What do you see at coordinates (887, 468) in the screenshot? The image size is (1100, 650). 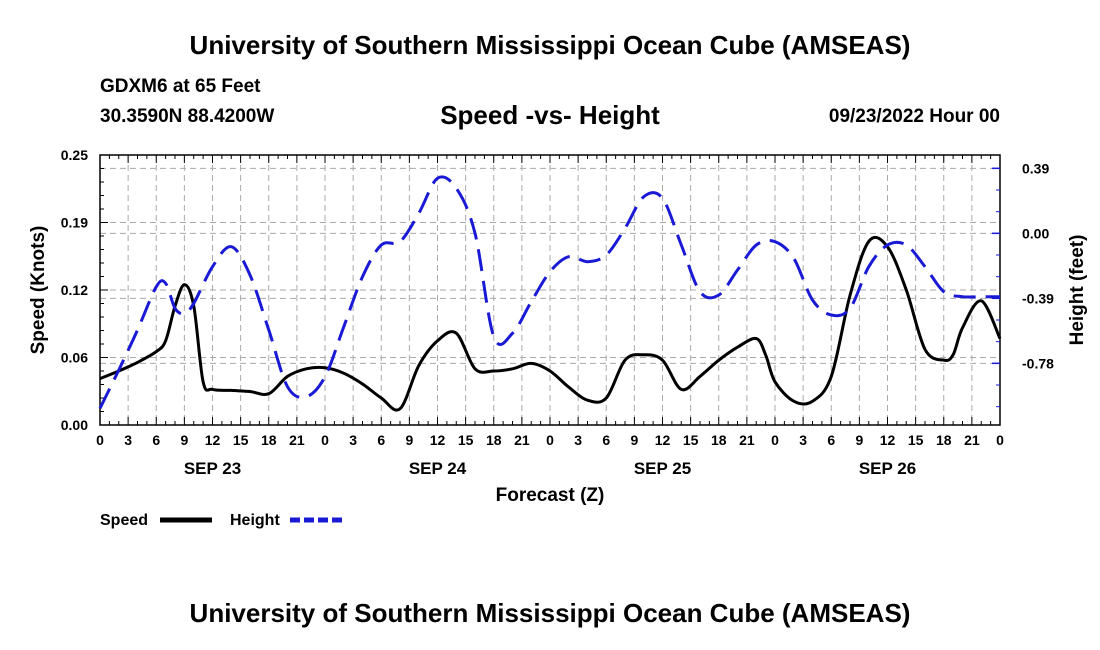 I see `day-label: SEP 26` at bounding box center [887, 468].